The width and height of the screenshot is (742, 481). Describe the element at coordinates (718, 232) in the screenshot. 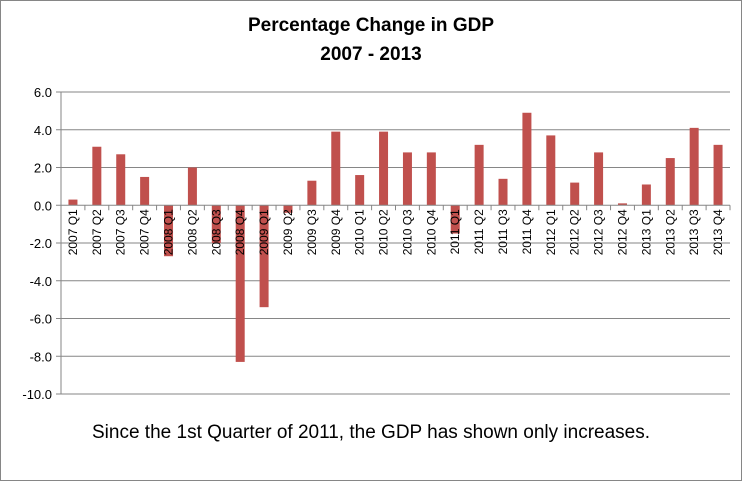

I see `x-tick-label: 2013 Q4` at that location.